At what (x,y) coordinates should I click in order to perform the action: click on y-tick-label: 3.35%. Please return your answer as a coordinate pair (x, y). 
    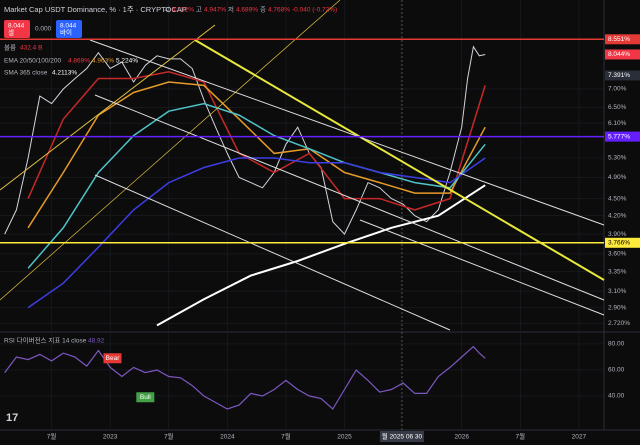
    Looking at the image, I should click on (617, 272).